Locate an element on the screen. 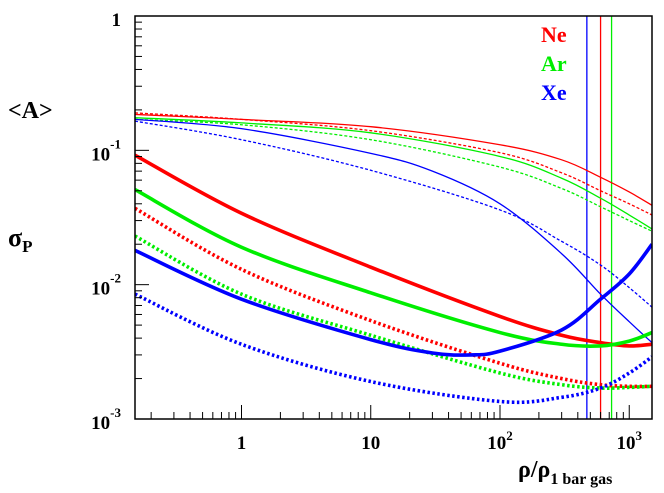 The image size is (664, 493). x-tick-label: 10³ is located at coordinates (629, 441).